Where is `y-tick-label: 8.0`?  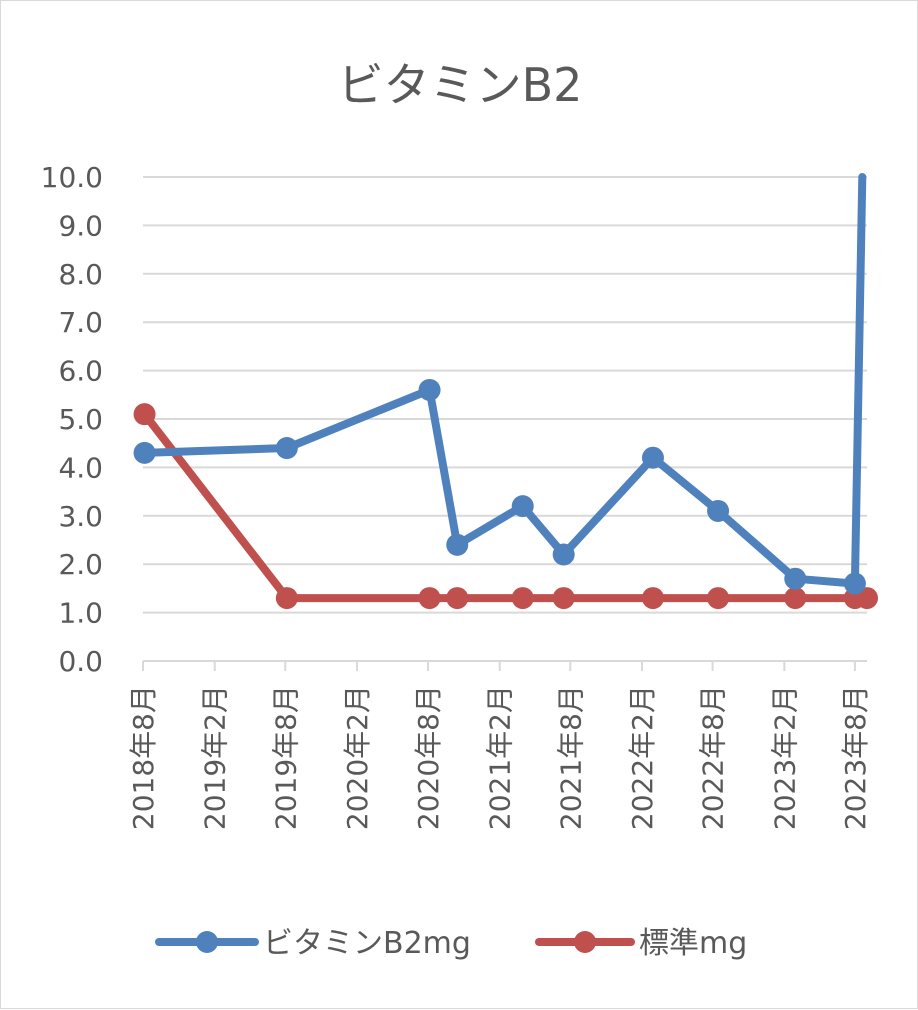
y-tick-label: 8.0 is located at coordinates (80, 274).